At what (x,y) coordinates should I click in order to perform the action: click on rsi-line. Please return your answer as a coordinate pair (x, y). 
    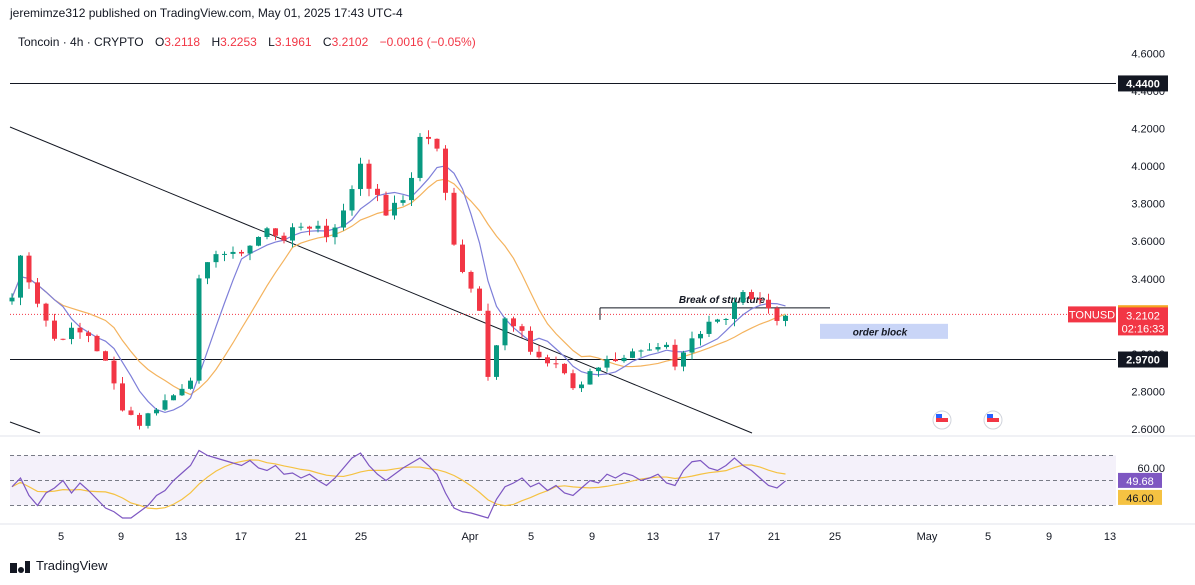
    Looking at the image, I should click on (398, 484).